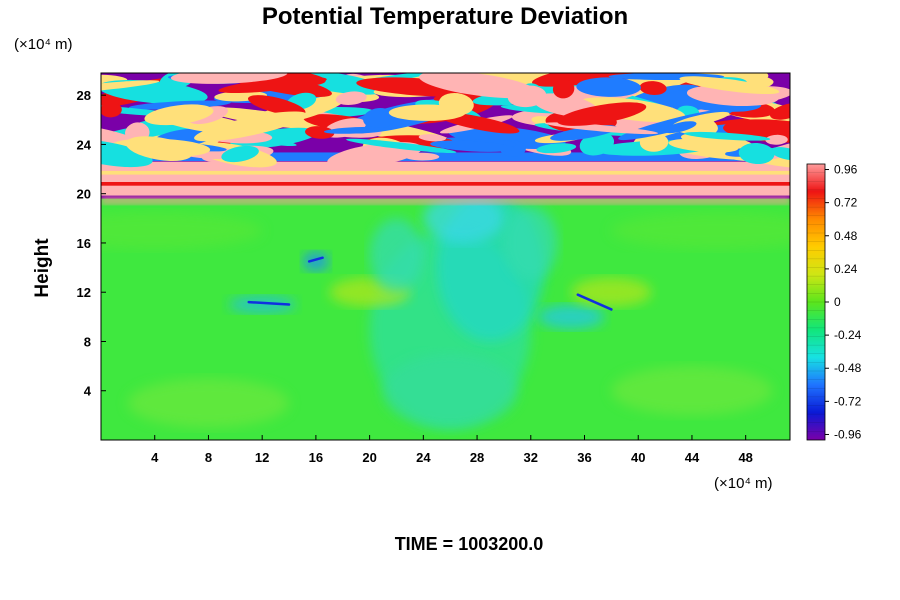 The height and width of the screenshot is (600, 900). What do you see at coordinates (638, 457) in the screenshot?
I see `x-tick-label: 40` at bounding box center [638, 457].